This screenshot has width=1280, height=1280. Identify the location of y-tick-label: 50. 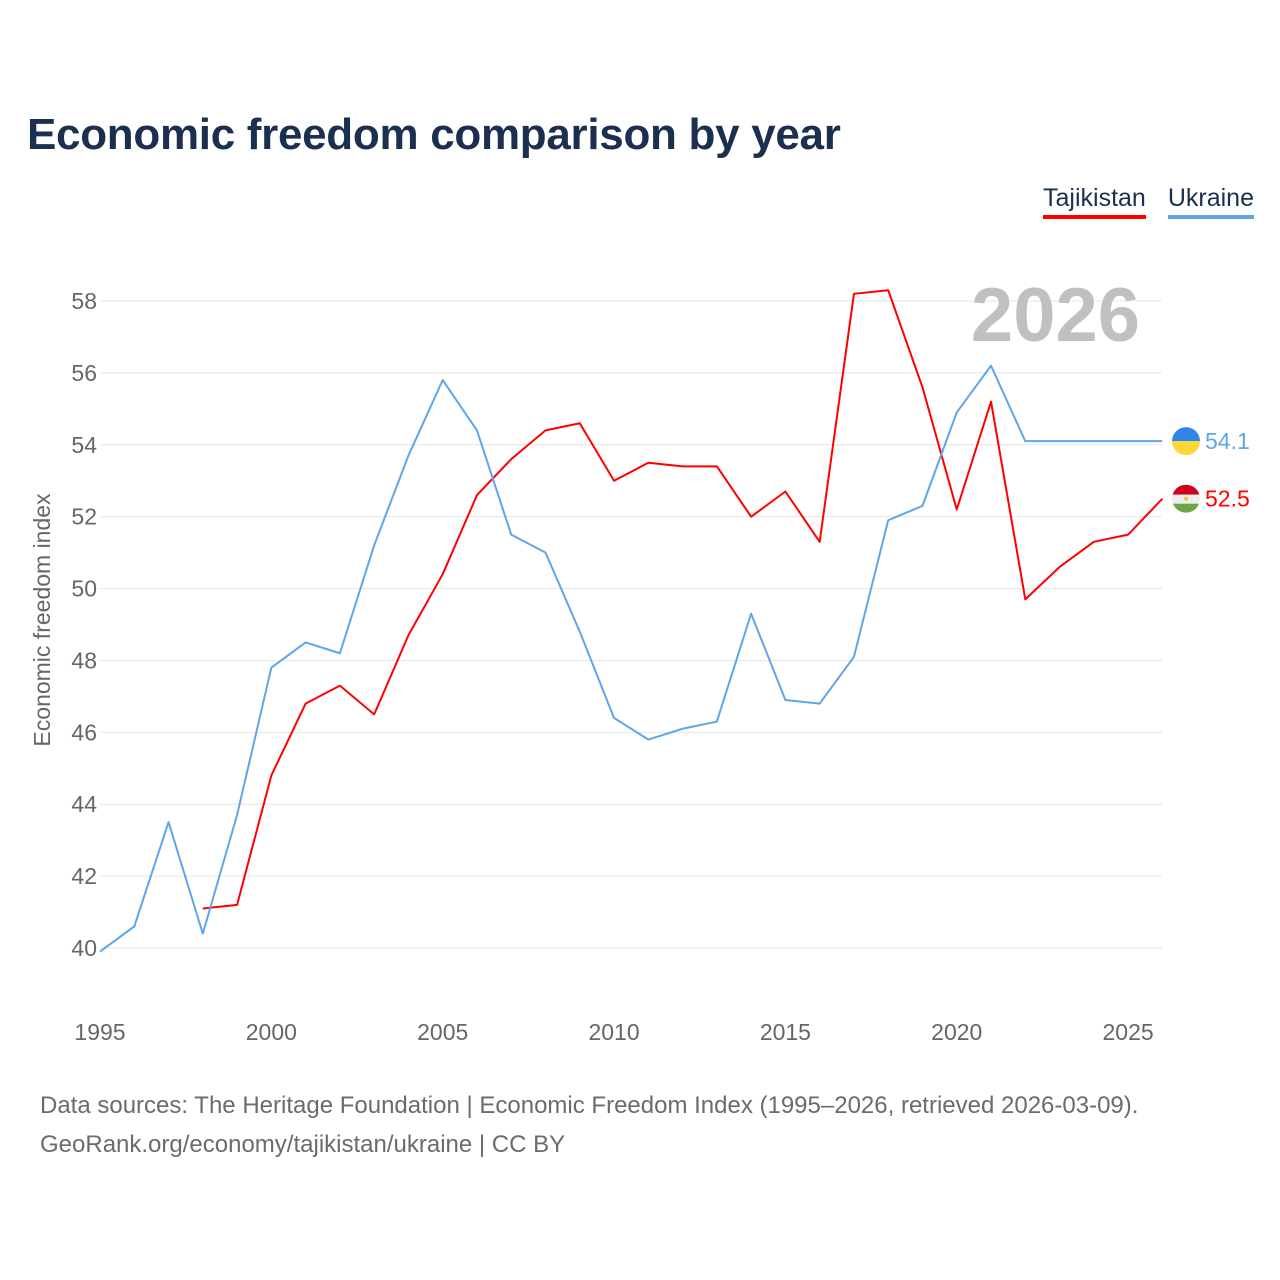
(84, 589).